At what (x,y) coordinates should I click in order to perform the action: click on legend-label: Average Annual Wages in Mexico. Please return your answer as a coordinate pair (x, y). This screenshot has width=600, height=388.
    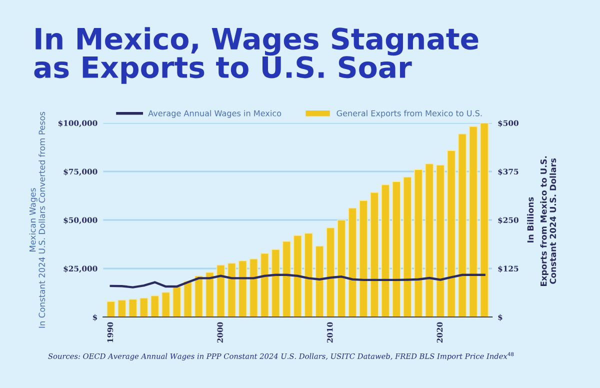
    Looking at the image, I should click on (215, 114).